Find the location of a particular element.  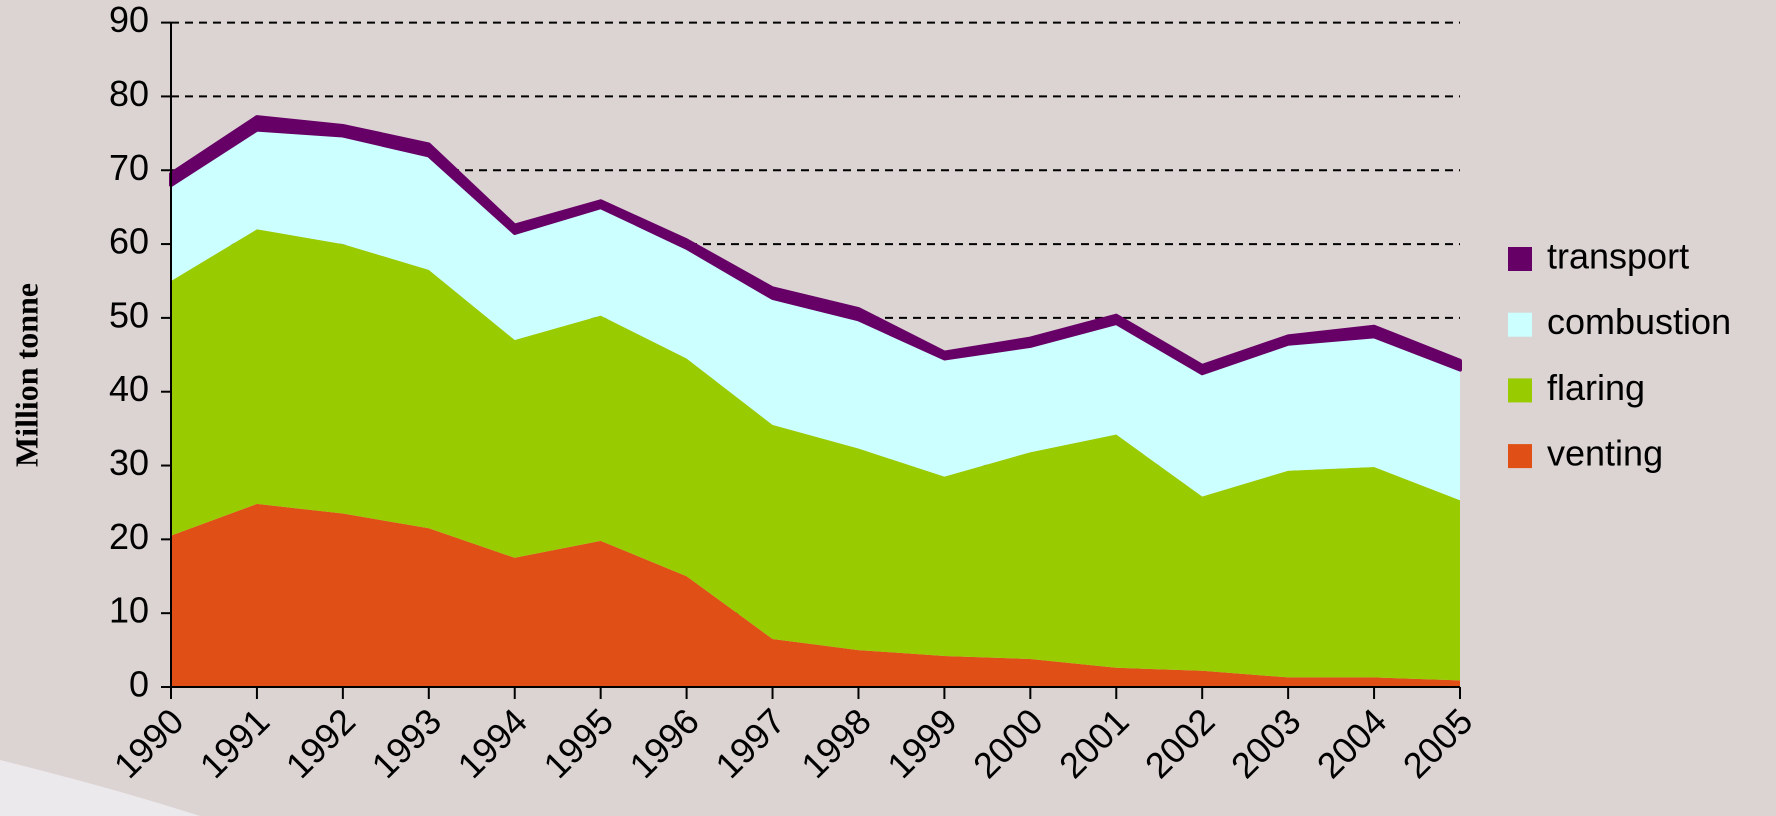

y-tick-label: 90 is located at coordinates (129, 20).